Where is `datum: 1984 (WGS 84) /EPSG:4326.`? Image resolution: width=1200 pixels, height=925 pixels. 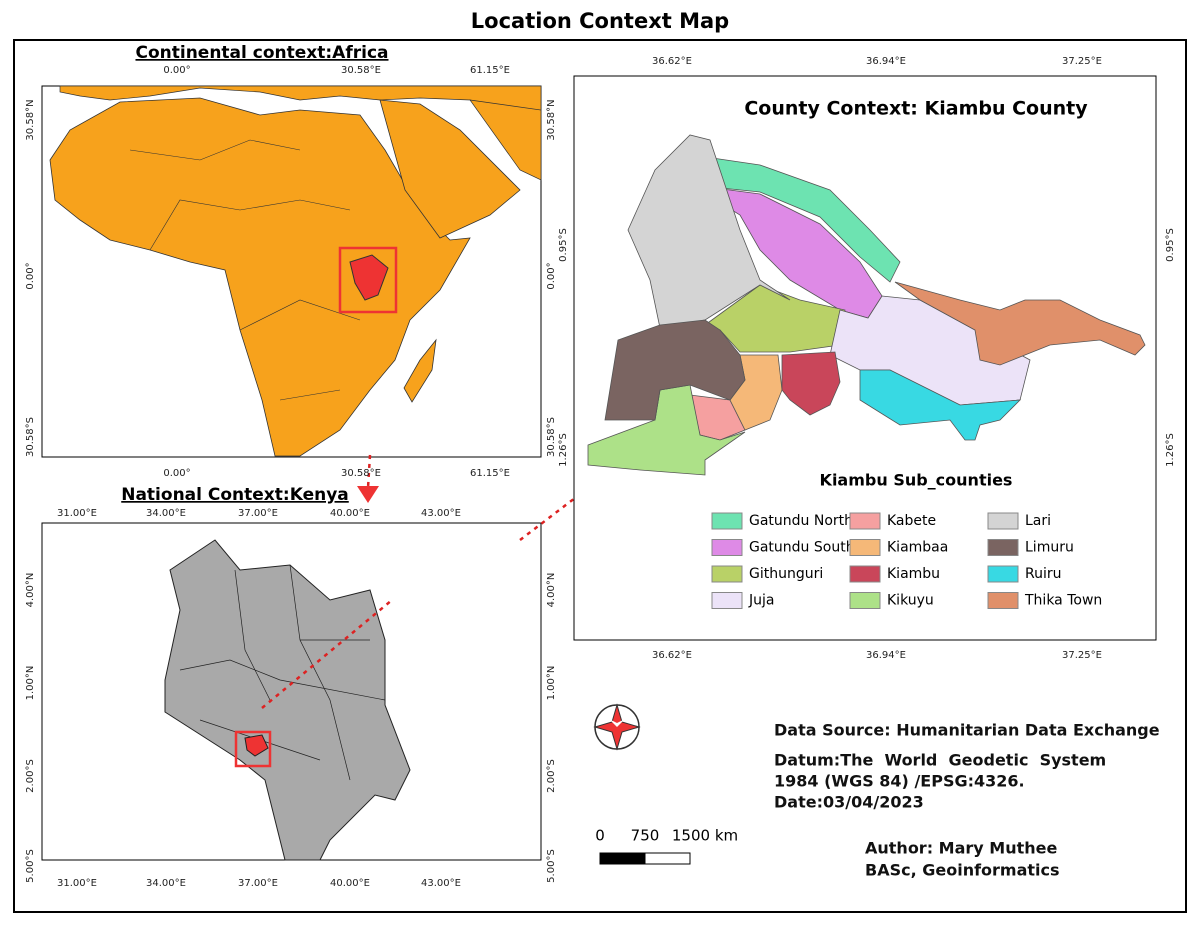 datum: 1984 (WGS 84) /EPSG:4326. is located at coordinates (899, 781).